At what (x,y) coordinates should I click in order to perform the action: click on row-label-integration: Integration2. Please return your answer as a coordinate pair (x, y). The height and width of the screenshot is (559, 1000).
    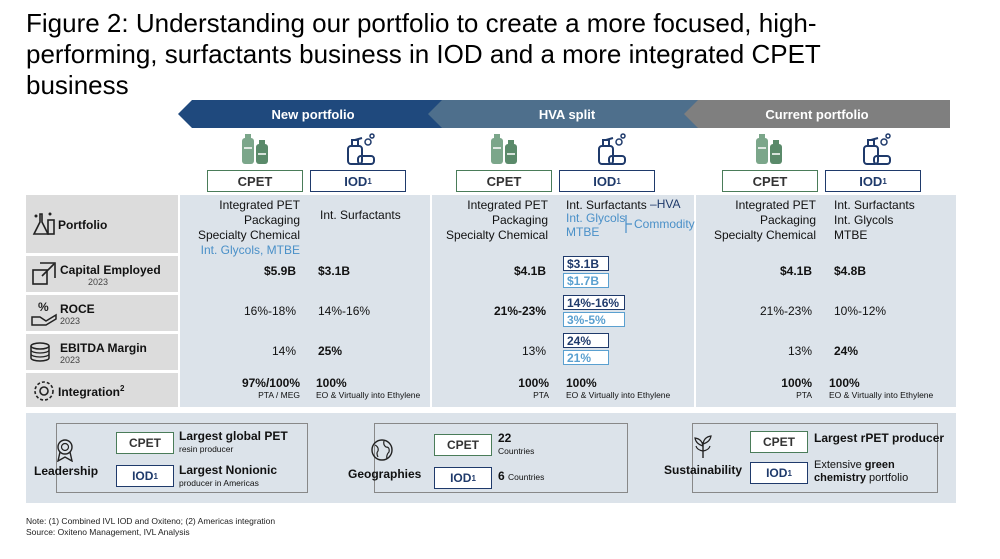
    Looking at the image, I should click on (91, 391).